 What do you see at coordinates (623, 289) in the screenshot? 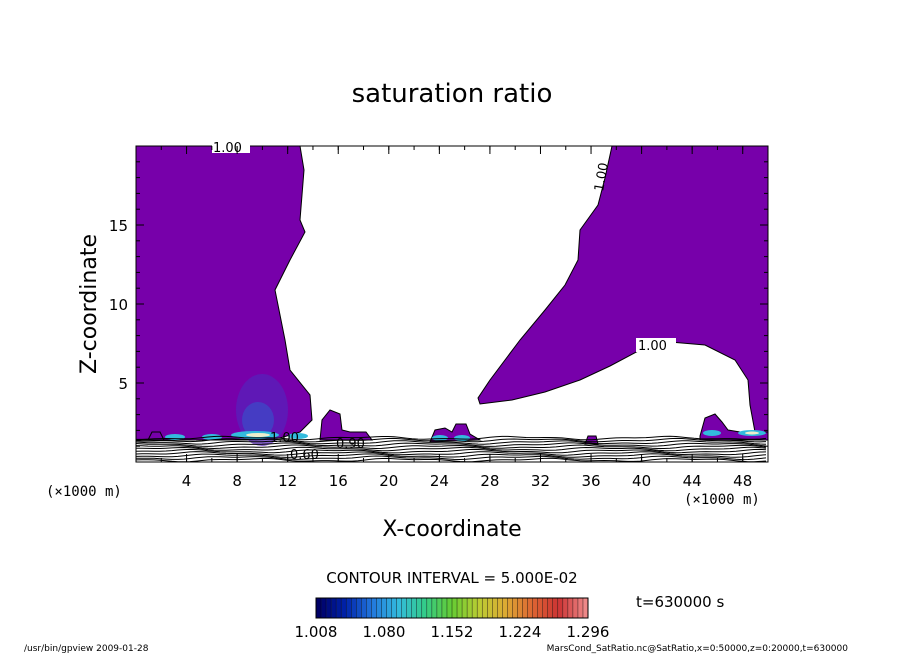
I see `right-saturated-region` at bounding box center [623, 289].